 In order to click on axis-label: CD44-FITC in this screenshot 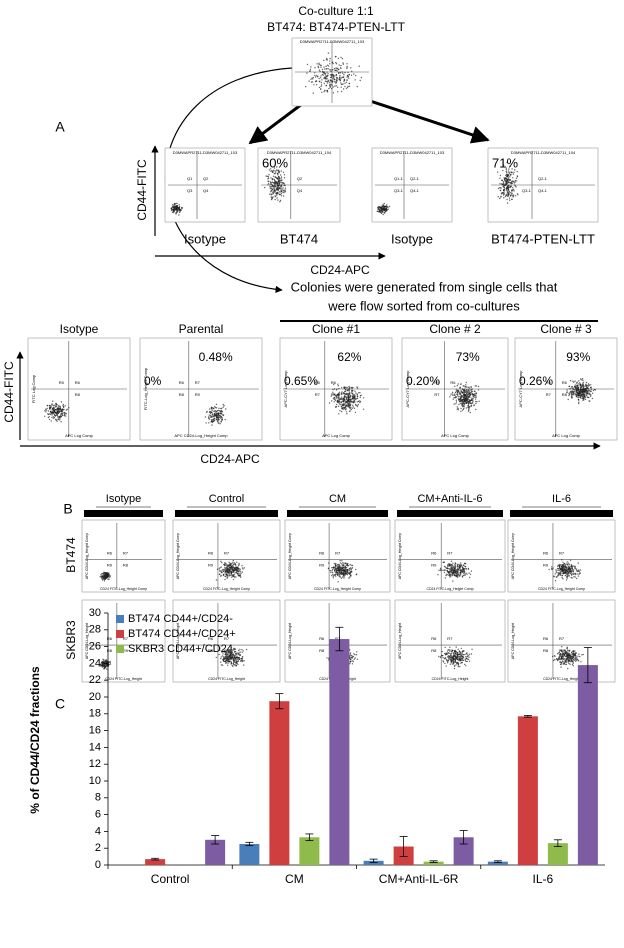, I will do `click(142, 190)`.